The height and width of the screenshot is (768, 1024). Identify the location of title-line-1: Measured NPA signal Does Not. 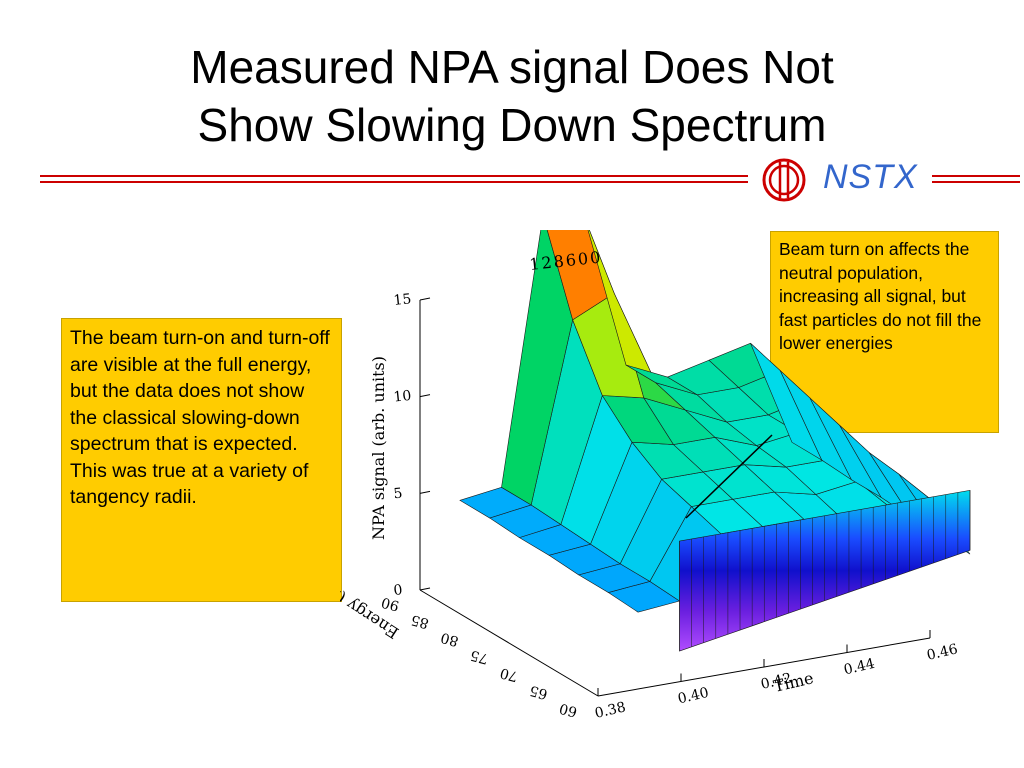
(512, 67).